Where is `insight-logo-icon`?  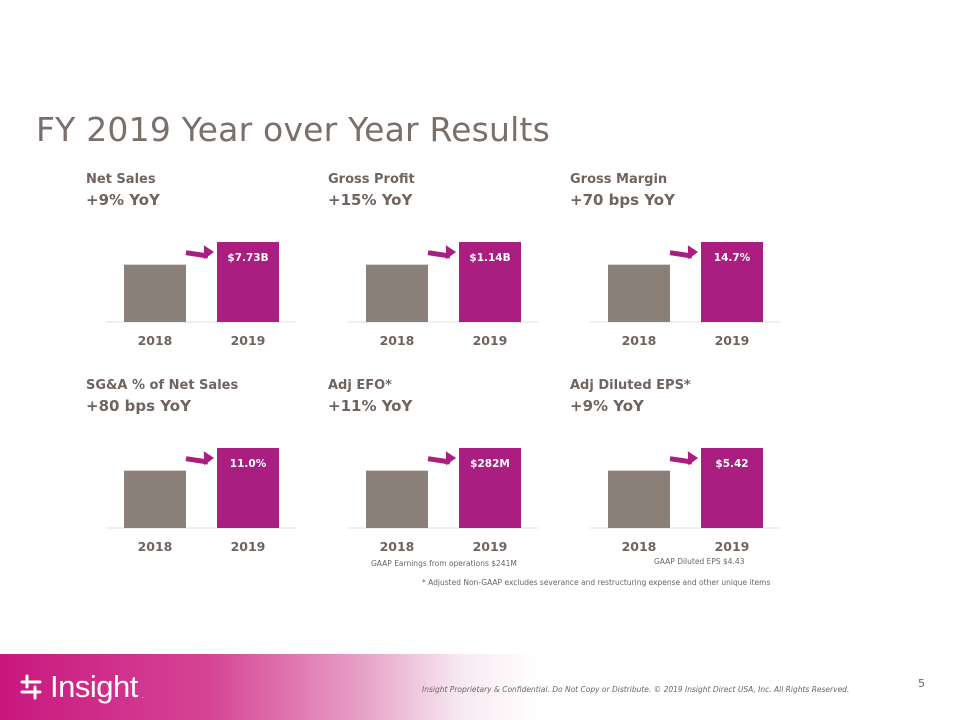 insight-logo-icon is located at coordinates (31, 687).